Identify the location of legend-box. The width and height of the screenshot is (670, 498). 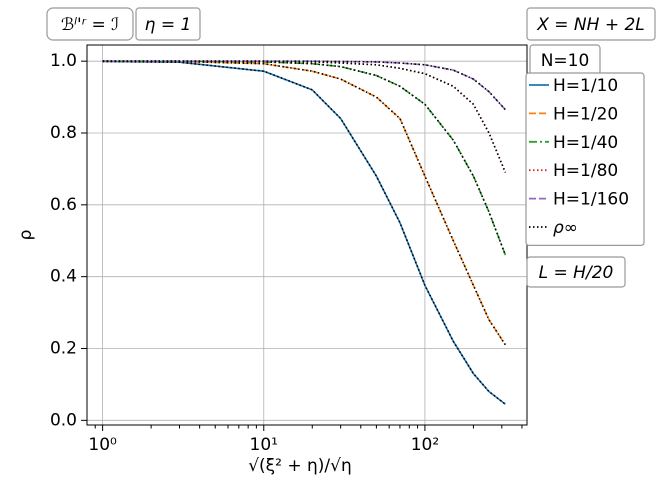
(585, 159).